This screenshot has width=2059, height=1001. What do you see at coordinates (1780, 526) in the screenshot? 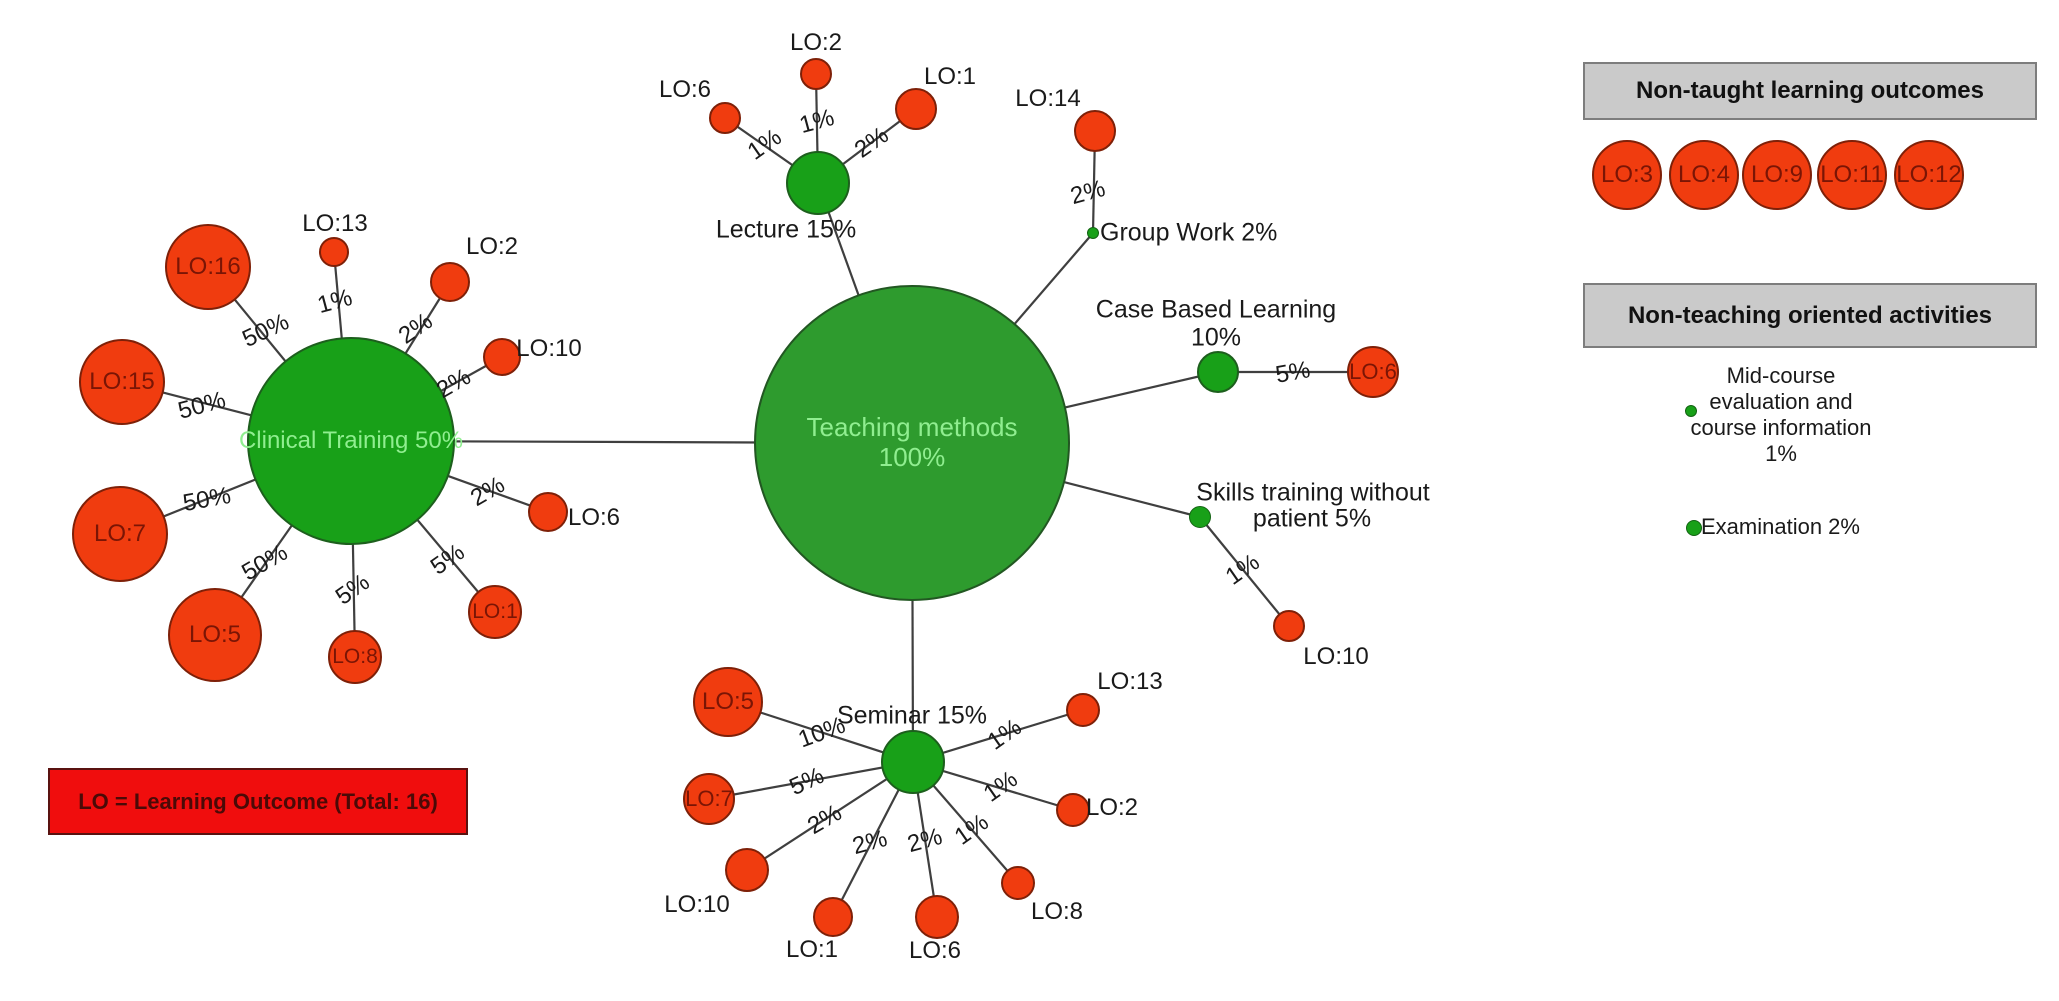
I see `examination-label: Examination 2%` at bounding box center [1780, 526].